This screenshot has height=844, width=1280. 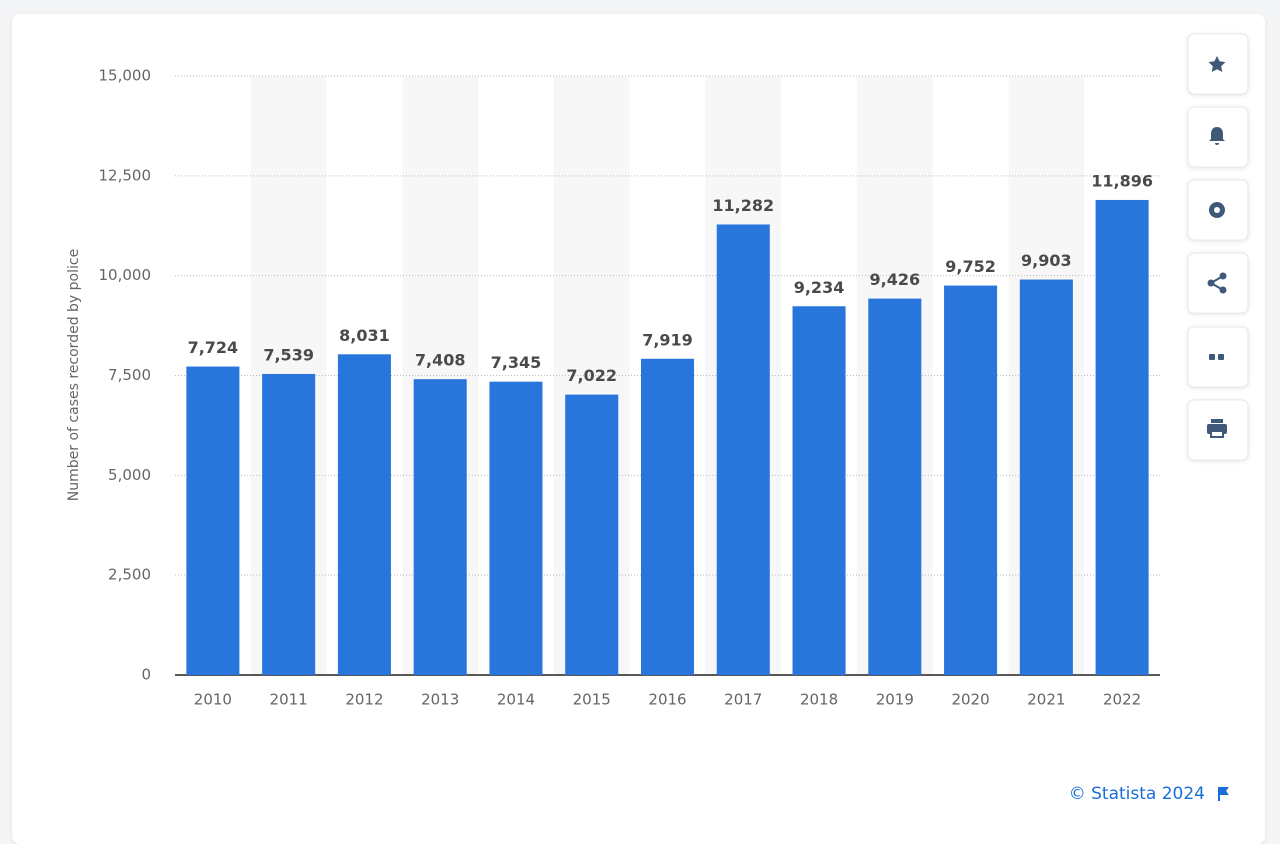 What do you see at coordinates (125, 76) in the screenshot?
I see `y-tick-label: 15,000` at bounding box center [125, 76].